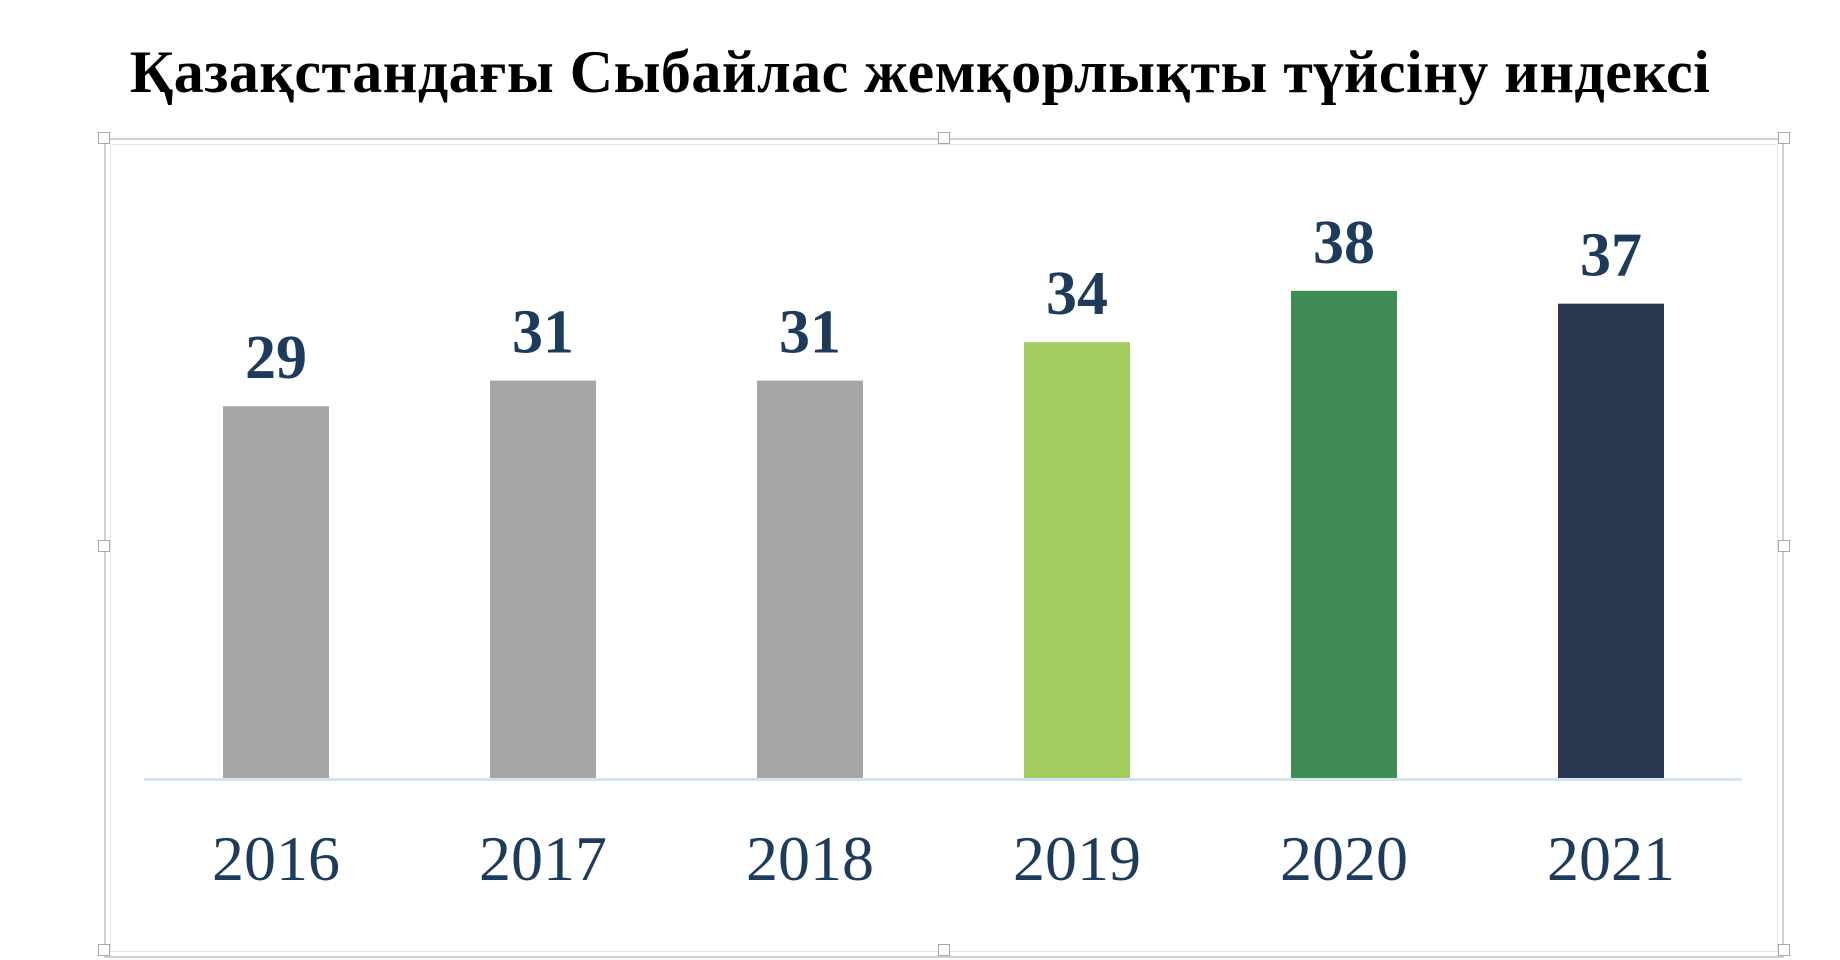 This screenshot has width=1840, height=960. I want to click on resize-handle-middle-left, so click(104, 546).